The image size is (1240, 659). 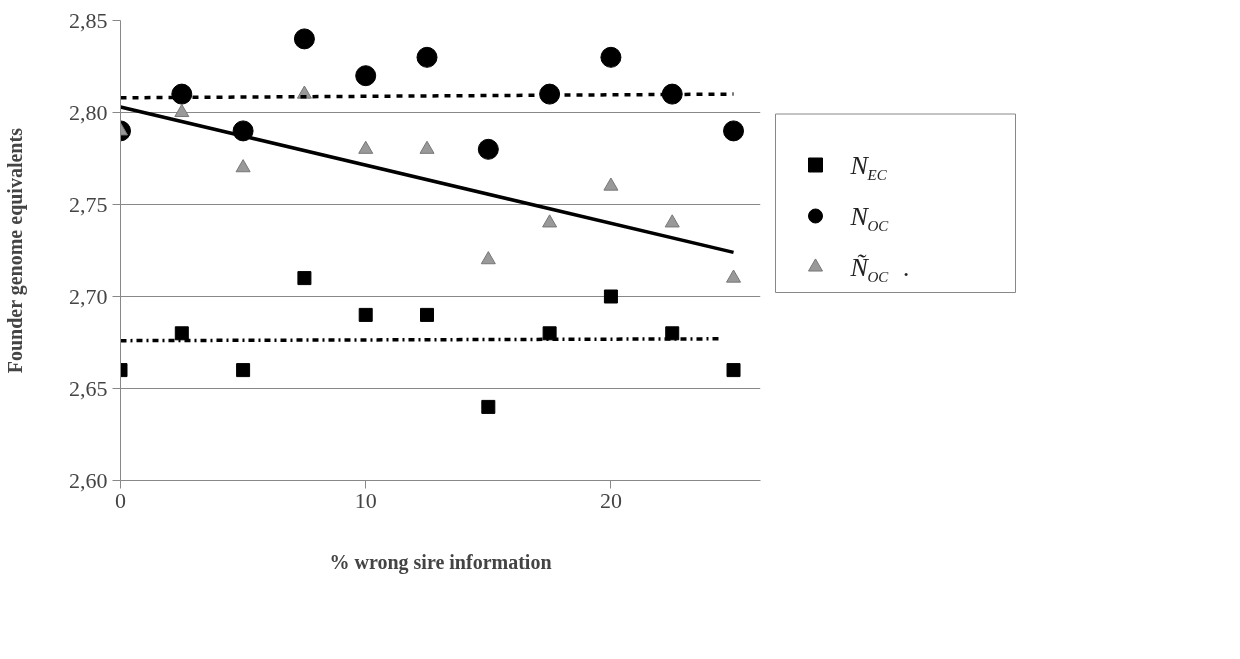 What do you see at coordinates (88, 112) in the screenshot?
I see `y-tick-label: 2,80` at bounding box center [88, 112].